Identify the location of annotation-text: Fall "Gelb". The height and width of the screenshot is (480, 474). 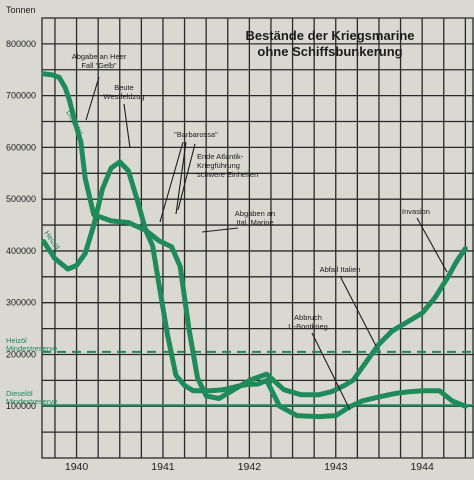
(99, 65).